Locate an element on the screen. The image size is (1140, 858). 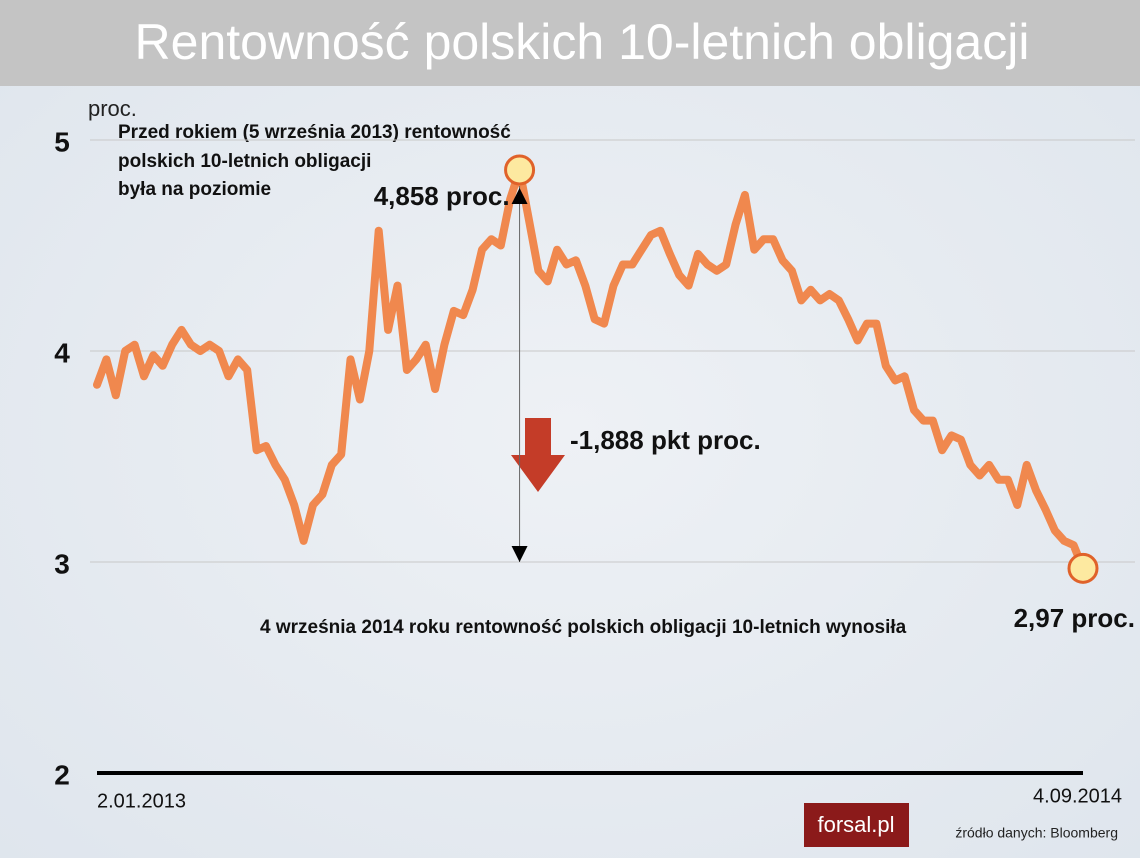
value-label: 2,97 proc. is located at coordinates (1074, 618).